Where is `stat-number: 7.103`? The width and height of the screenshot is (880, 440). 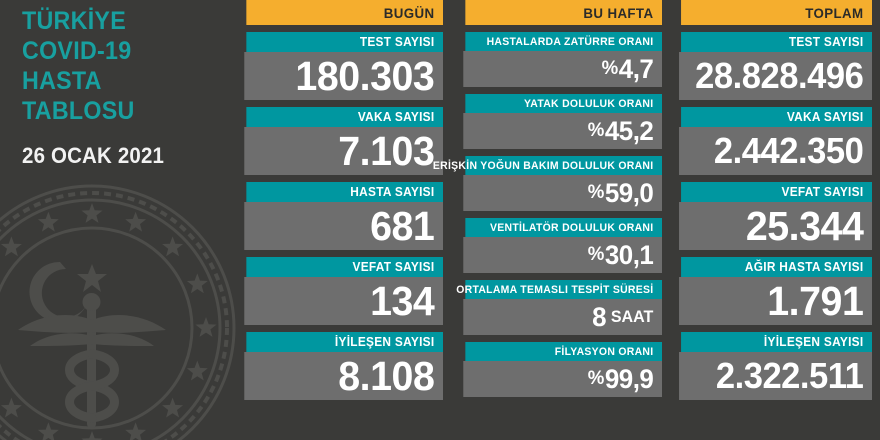
stat-number: 7.103 is located at coordinates (386, 151).